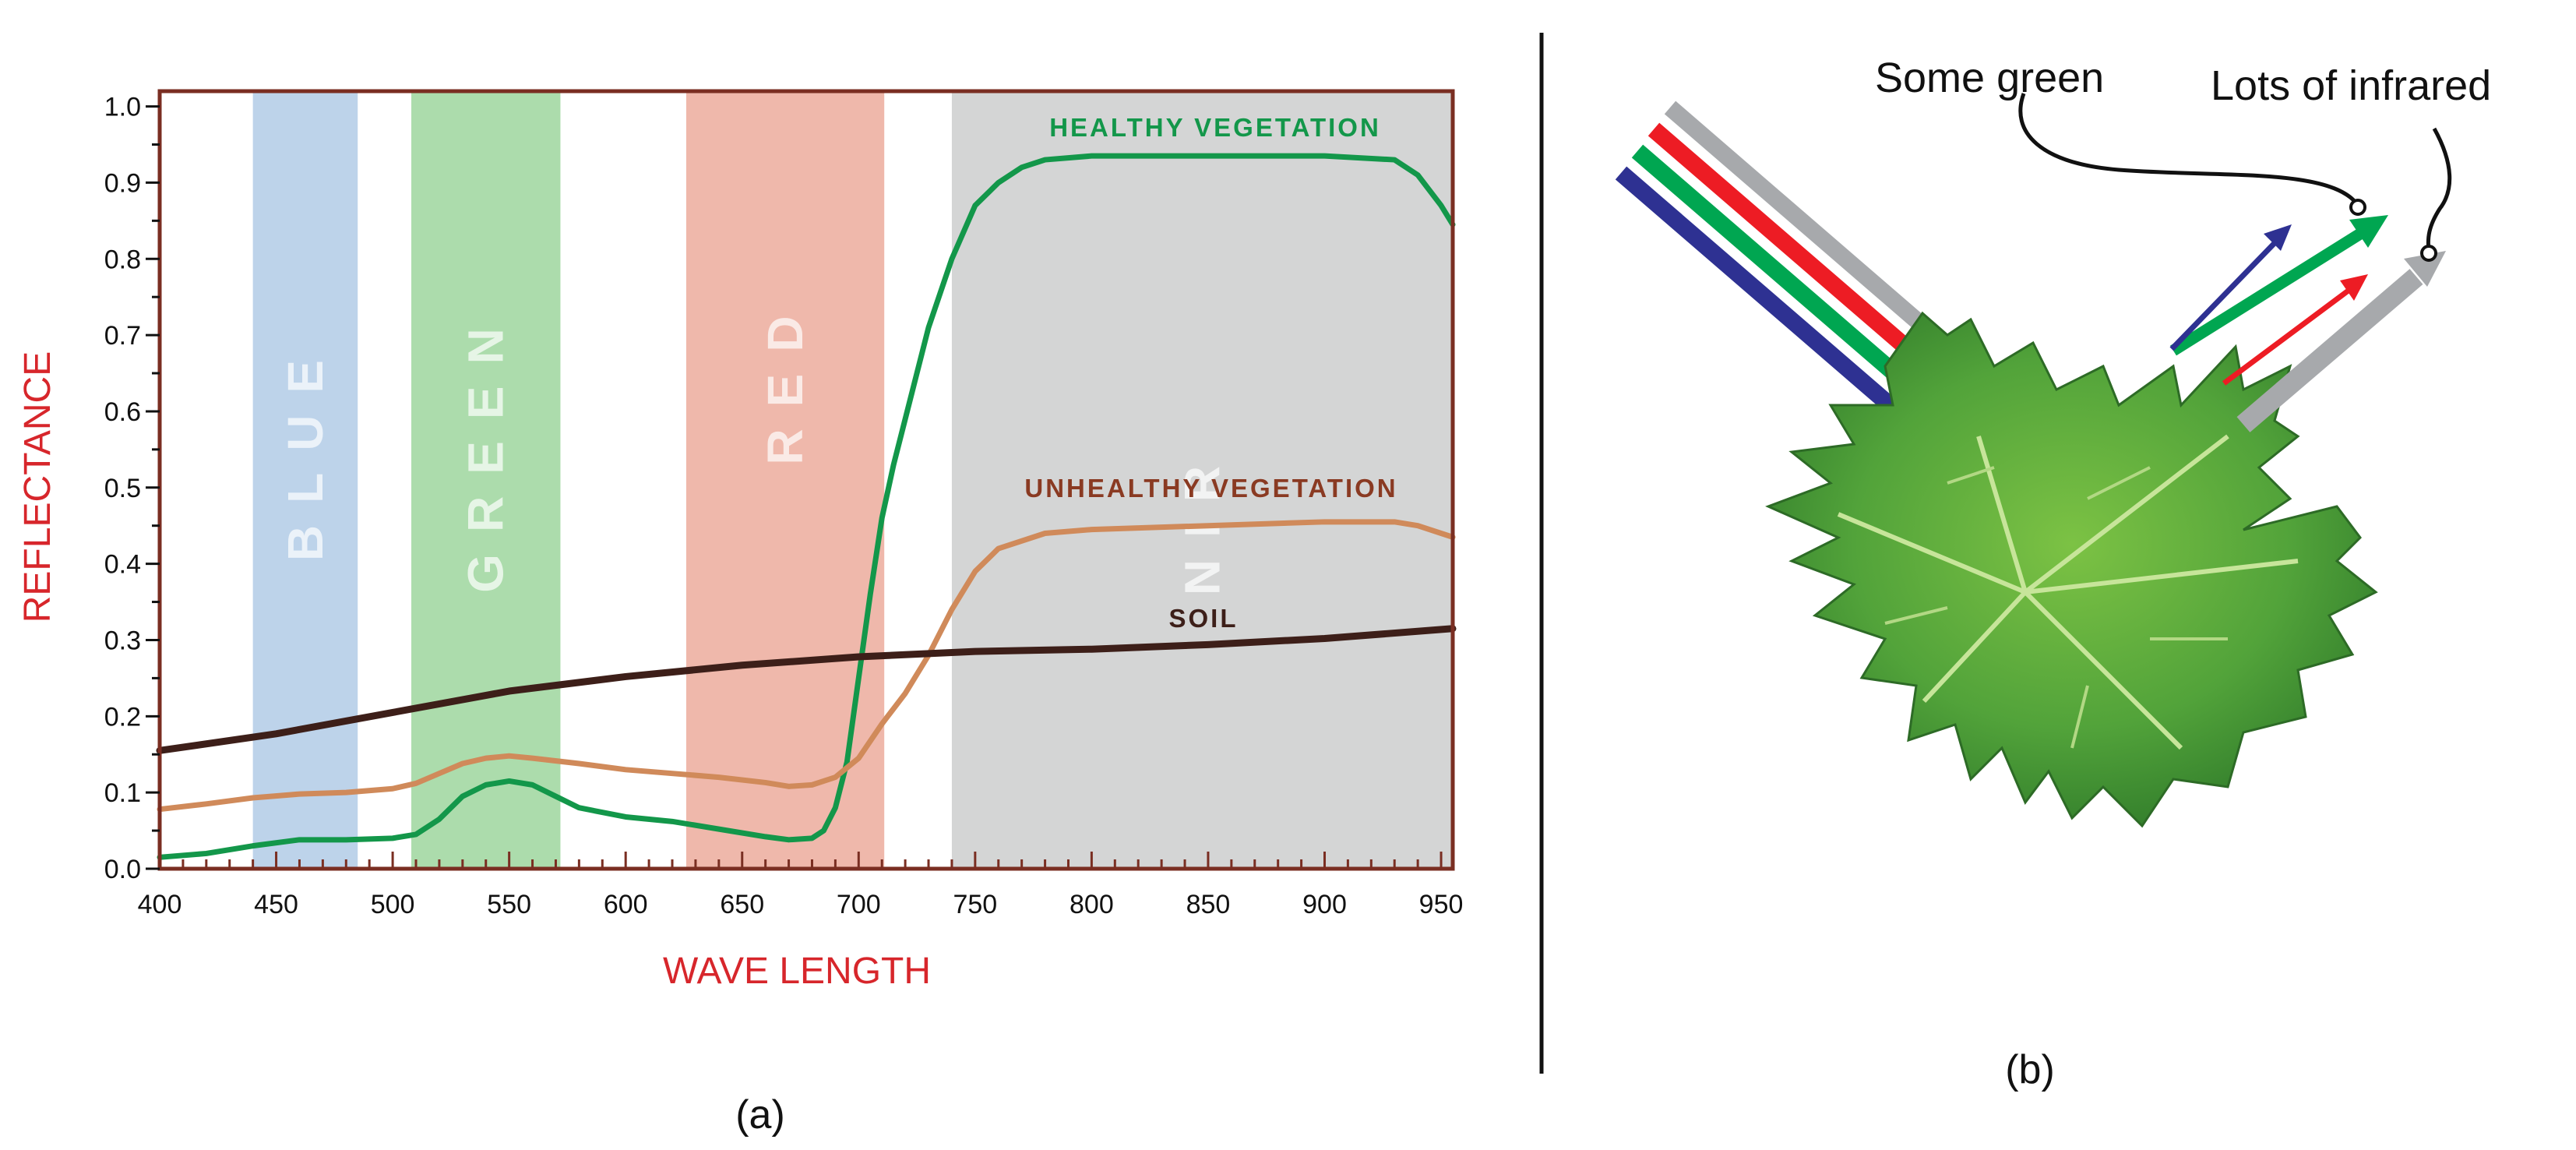  What do you see at coordinates (760, 1115) in the screenshot?
I see `caption-a: (a)` at bounding box center [760, 1115].